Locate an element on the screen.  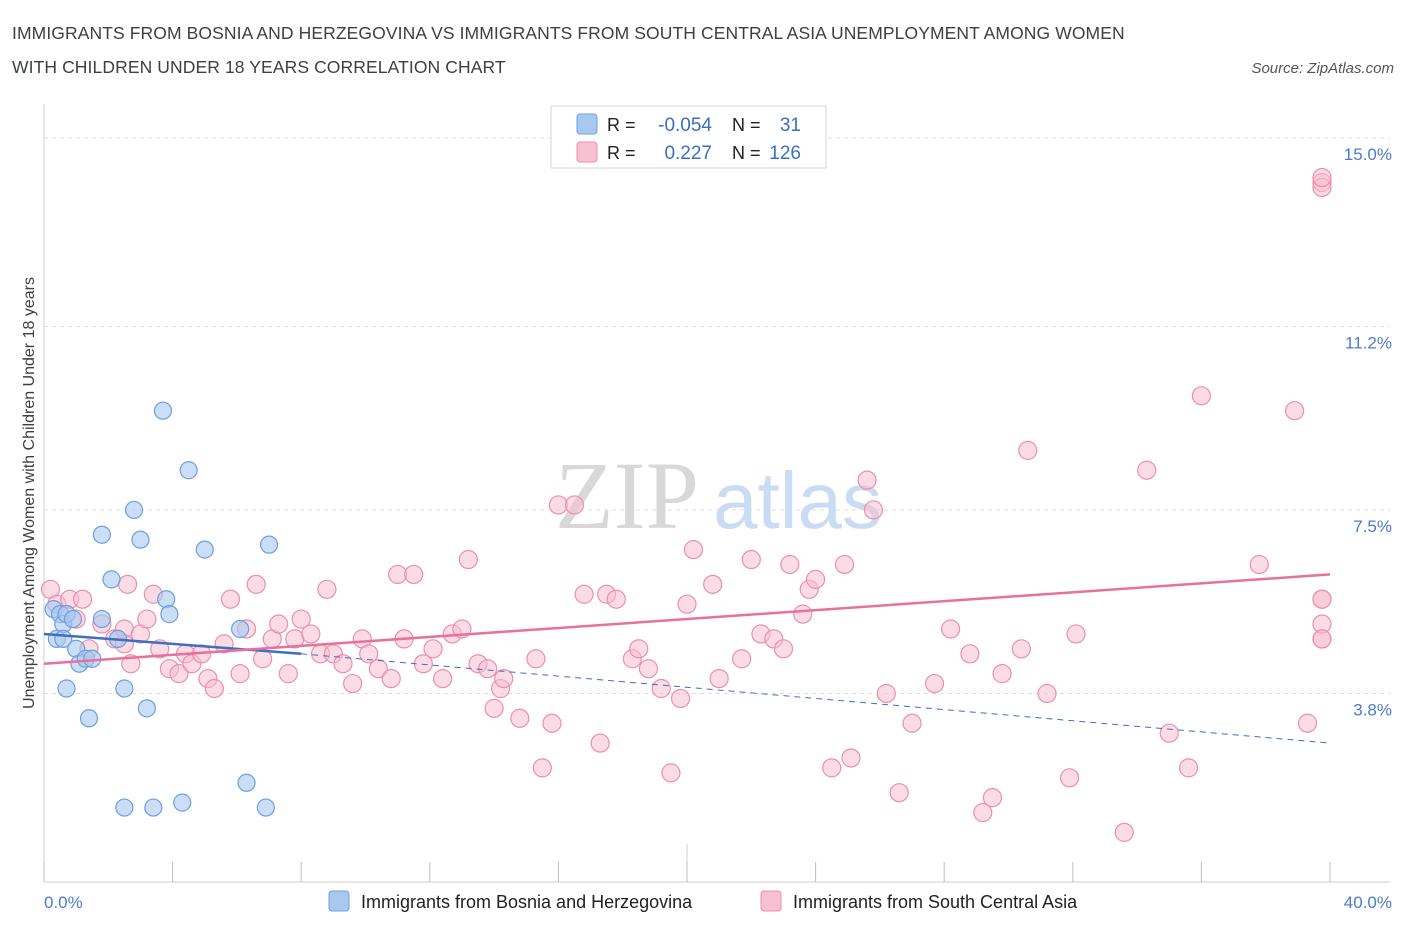
legend-r-value-1: -0.054 is located at coordinates (685, 125).